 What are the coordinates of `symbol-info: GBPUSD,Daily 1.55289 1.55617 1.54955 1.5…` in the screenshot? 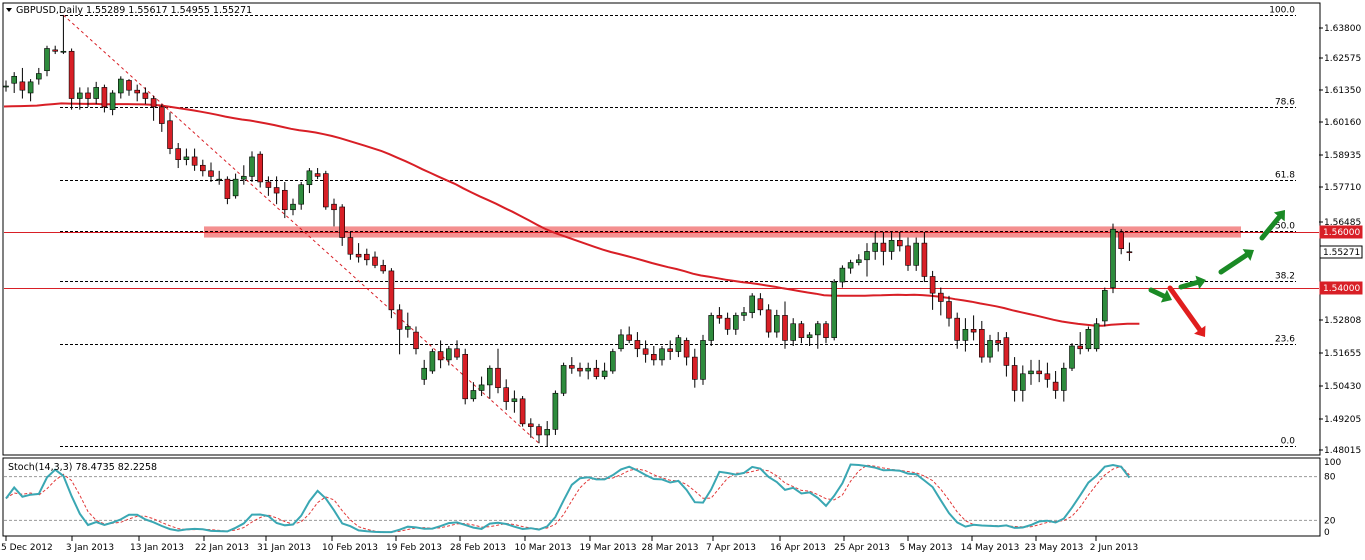 It's located at (134, 10).